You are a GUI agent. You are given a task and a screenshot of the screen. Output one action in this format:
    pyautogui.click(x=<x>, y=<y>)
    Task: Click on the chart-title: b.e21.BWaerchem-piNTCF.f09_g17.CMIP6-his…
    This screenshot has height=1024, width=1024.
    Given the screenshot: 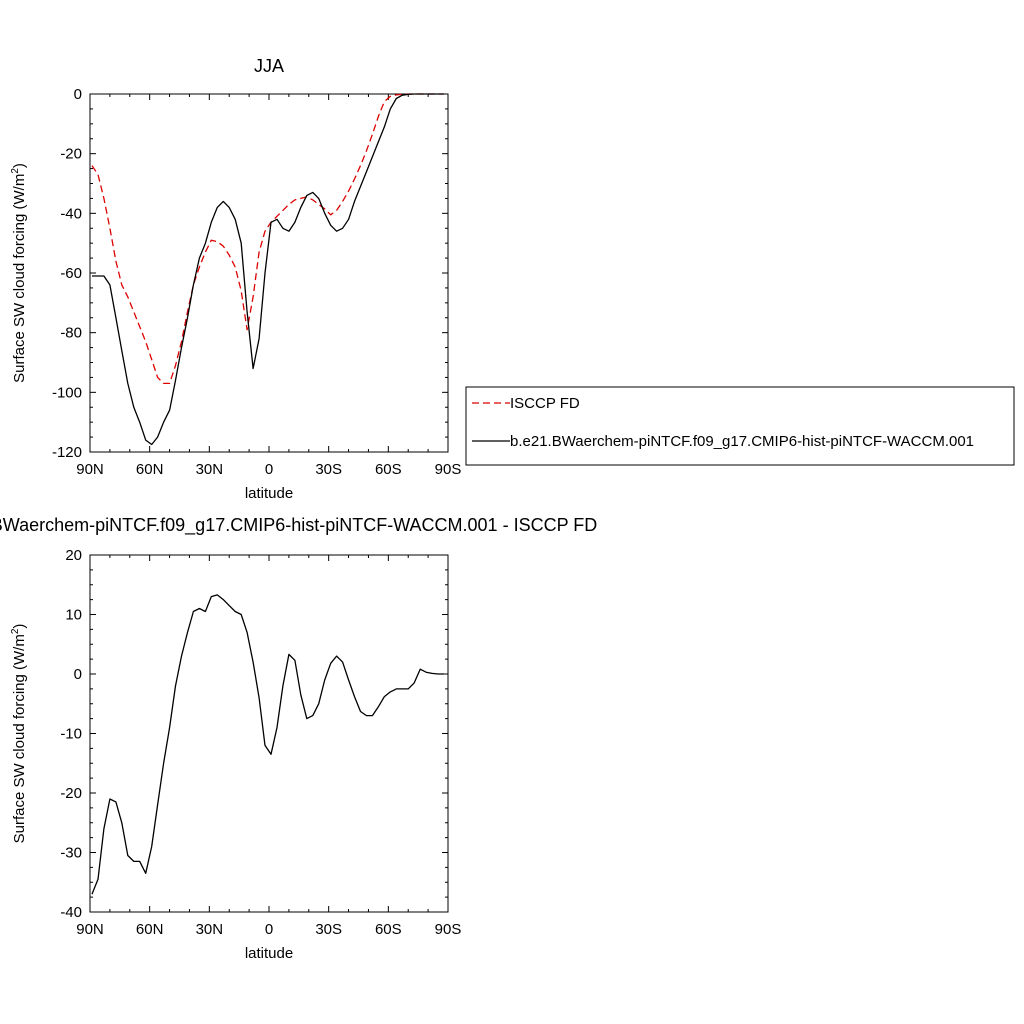 What is the action you would take?
    pyautogui.click(x=298, y=525)
    